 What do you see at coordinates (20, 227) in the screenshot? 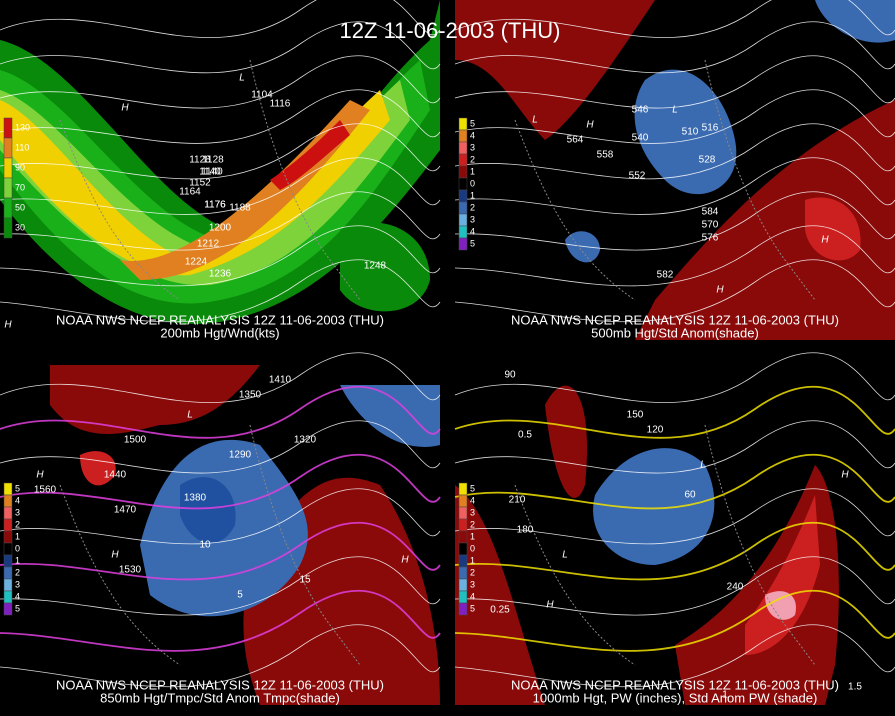
I see `legend-label: 30` at bounding box center [20, 227].